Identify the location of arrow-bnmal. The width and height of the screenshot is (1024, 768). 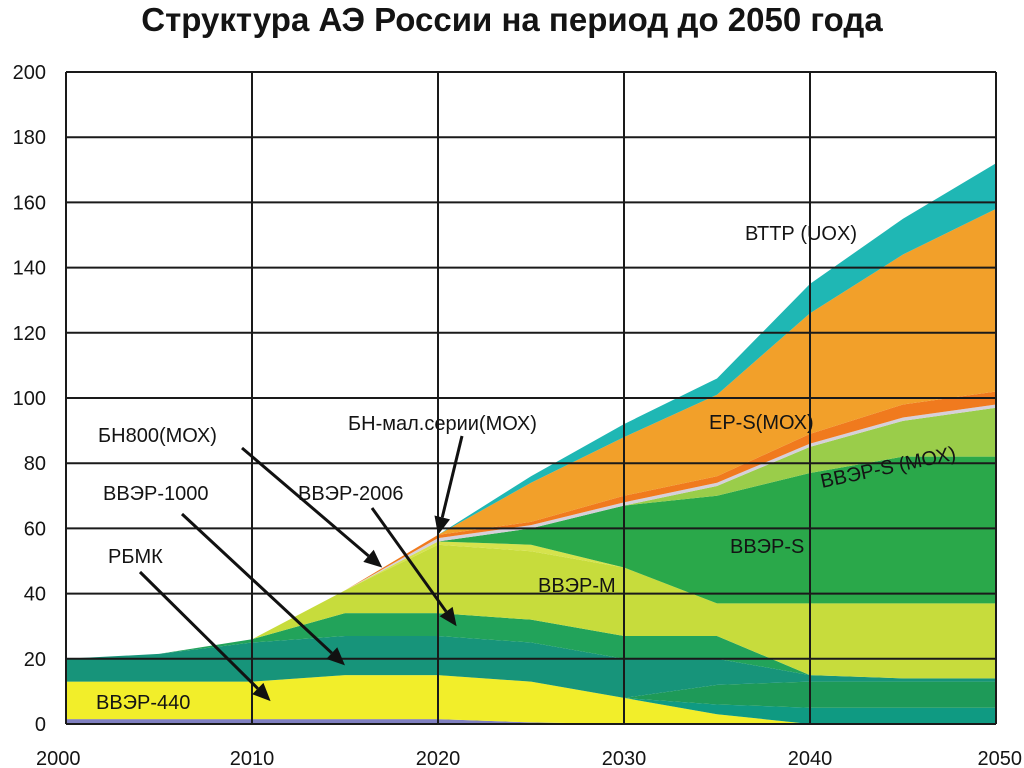
(449, 485).